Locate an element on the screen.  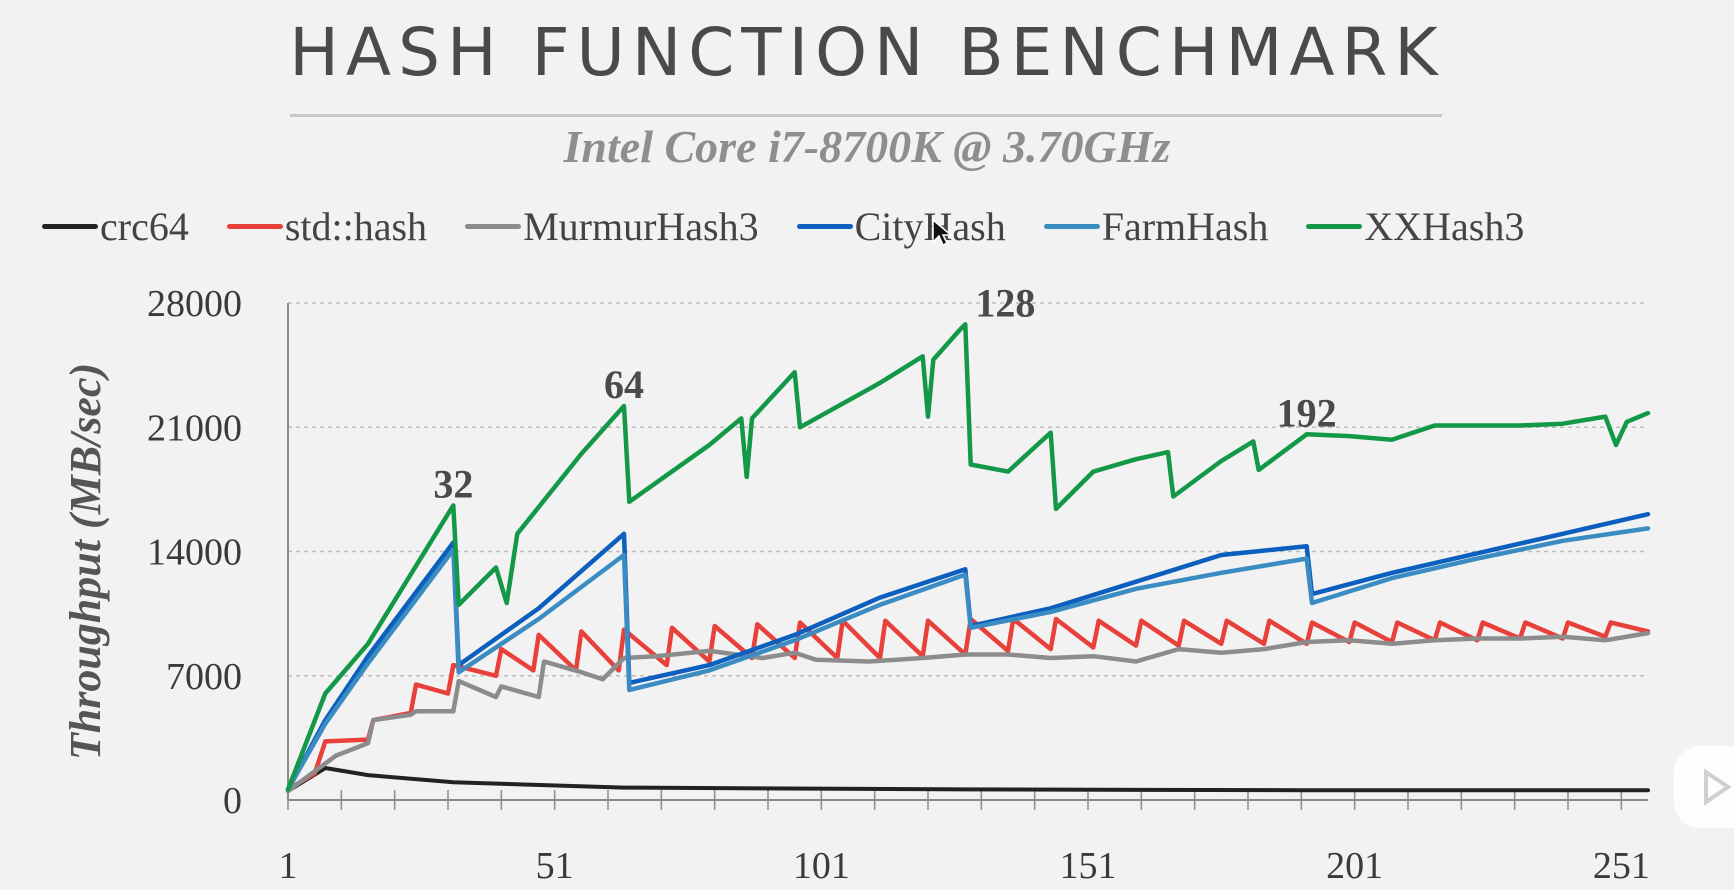
legend-item-crc64: crc64 is located at coordinates (115, 226).